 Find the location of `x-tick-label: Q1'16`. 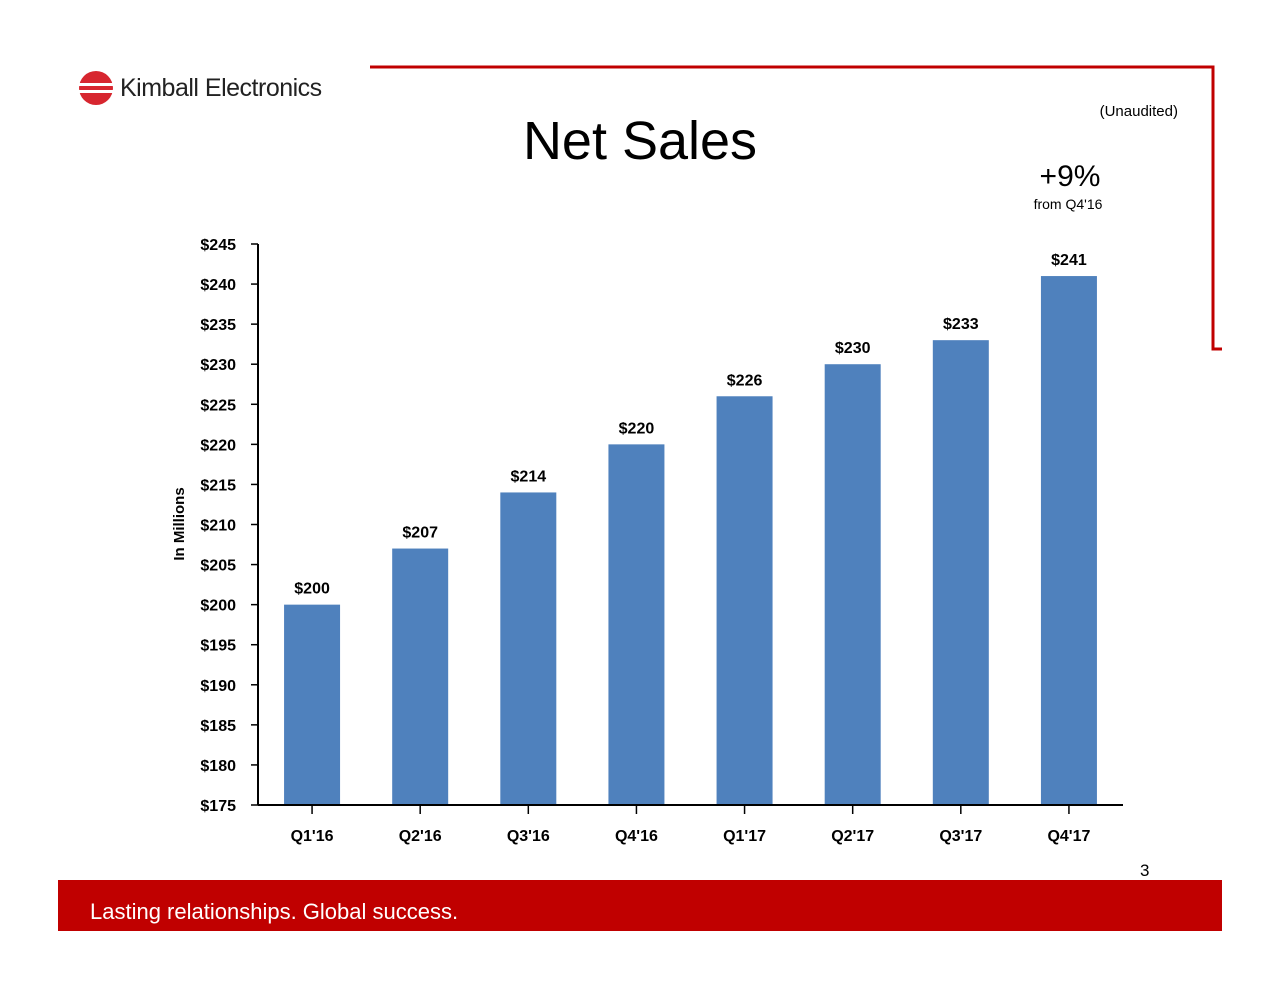

x-tick-label: Q1'16 is located at coordinates (312, 836).